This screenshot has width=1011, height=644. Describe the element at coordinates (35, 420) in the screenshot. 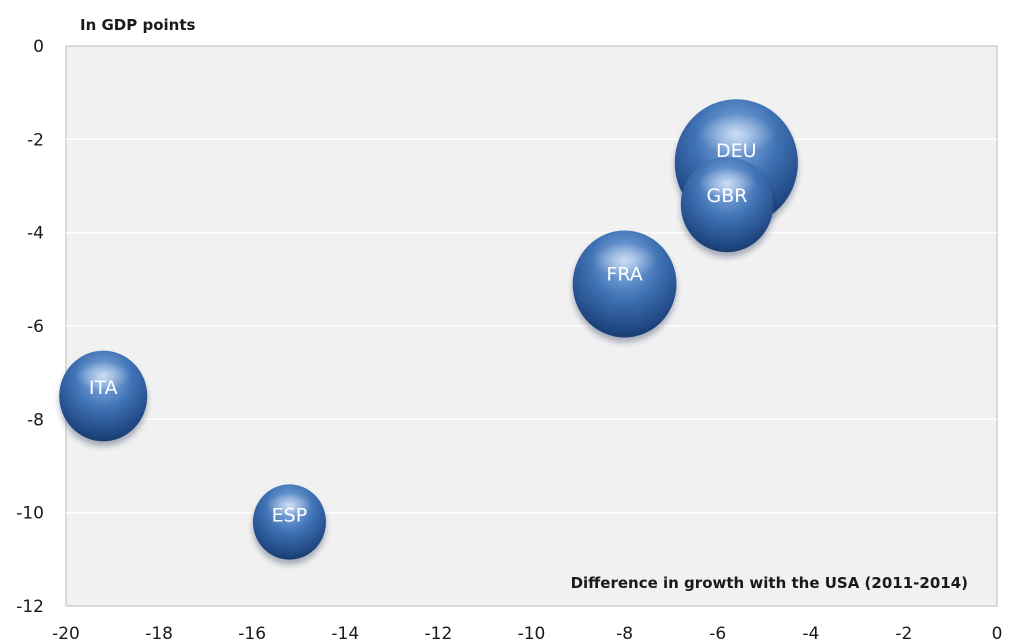

I see `y-tick-label: -8` at that location.